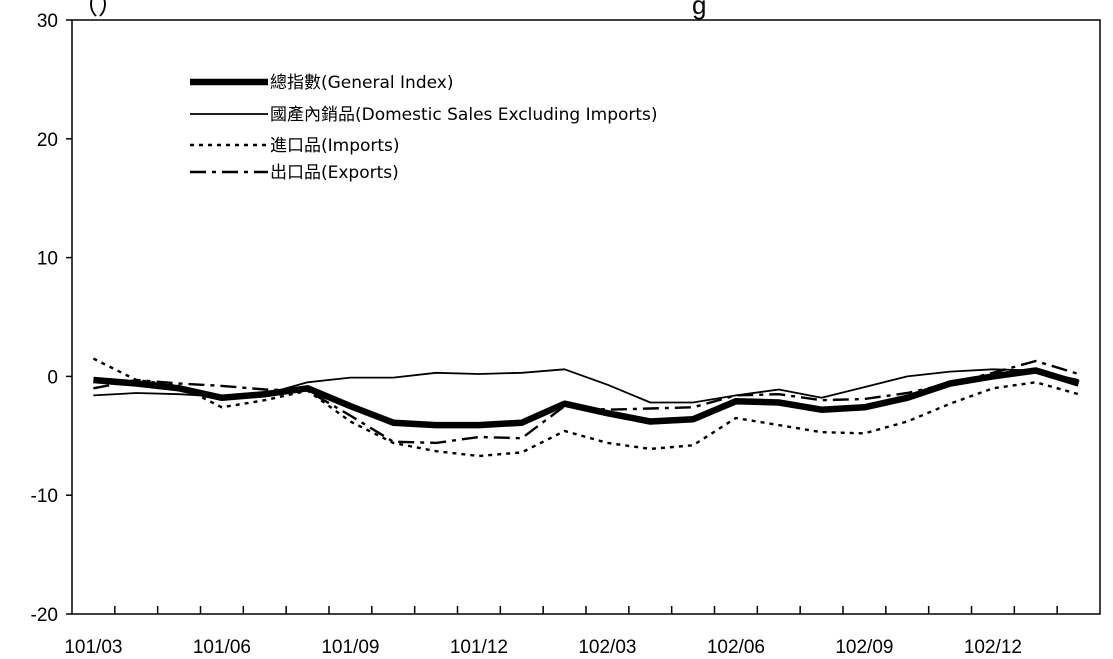 The width and height of the screenshot is (1113, 659). Describe the element at coordinates (98, 10) in the screenshot. I see `clipped-title-fragment: （）` at that location.